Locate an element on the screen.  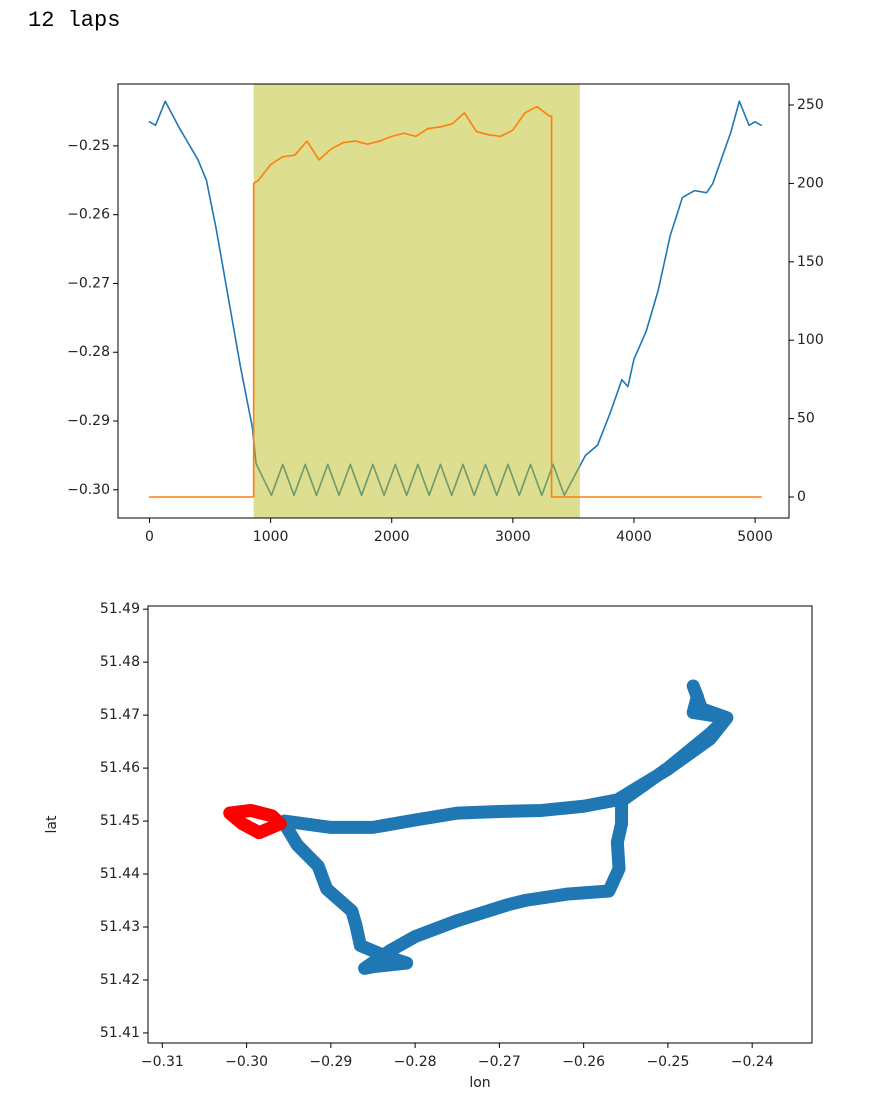
y2-tick-label: 100 is located at coordinates (810, 340).